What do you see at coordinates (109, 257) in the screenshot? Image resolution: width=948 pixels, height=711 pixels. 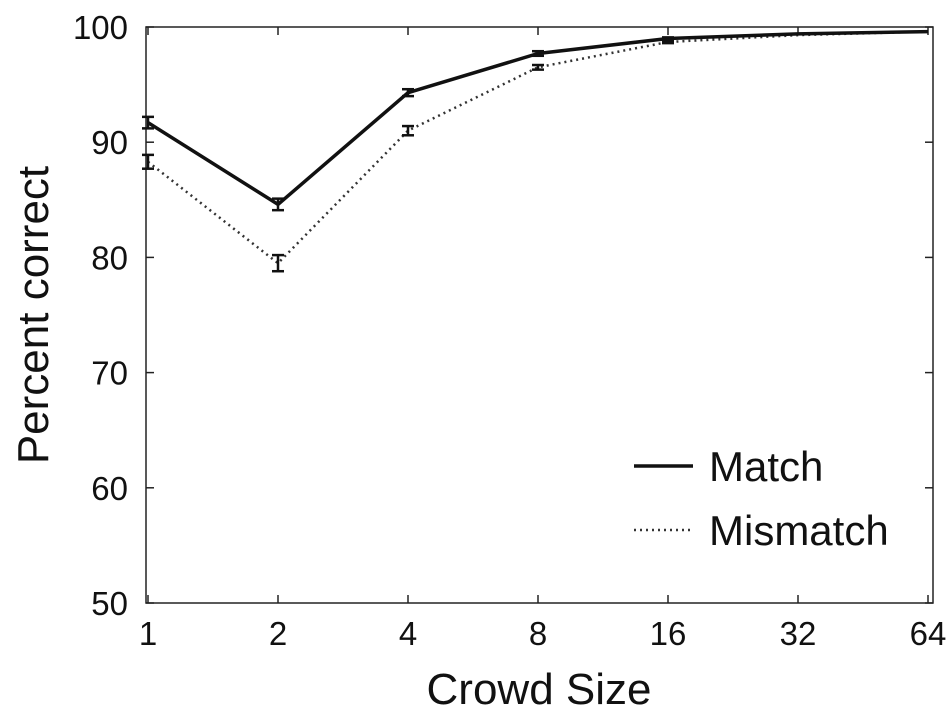 I see `y-tick-label: 80` at bounding box center [109, 257].